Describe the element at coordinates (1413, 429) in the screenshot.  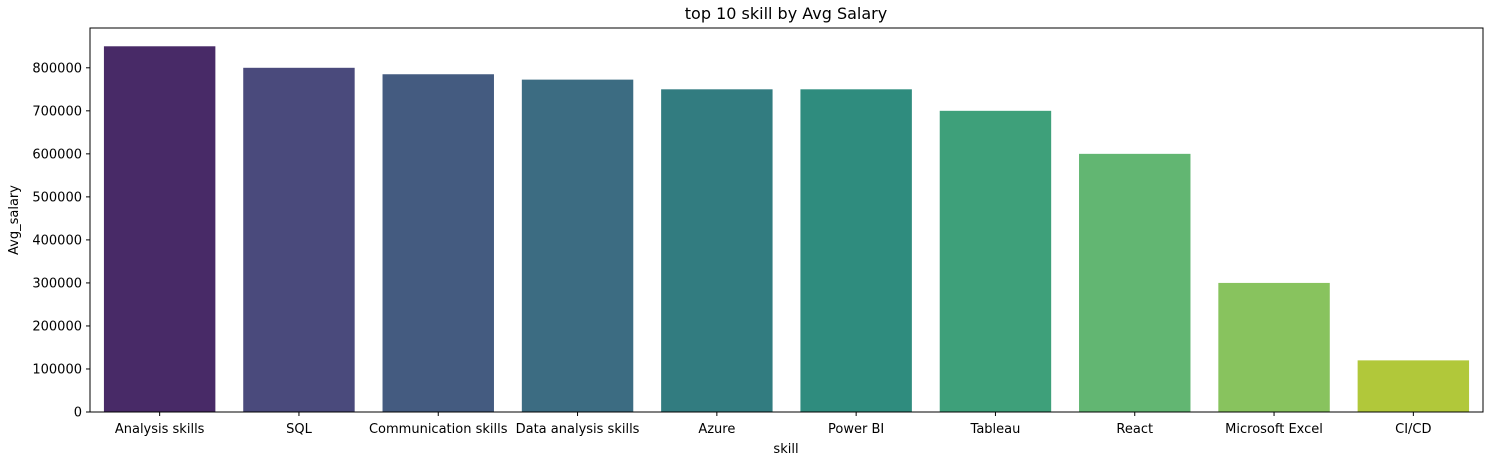
I see `x-tick-label: CI/CD` at that location.